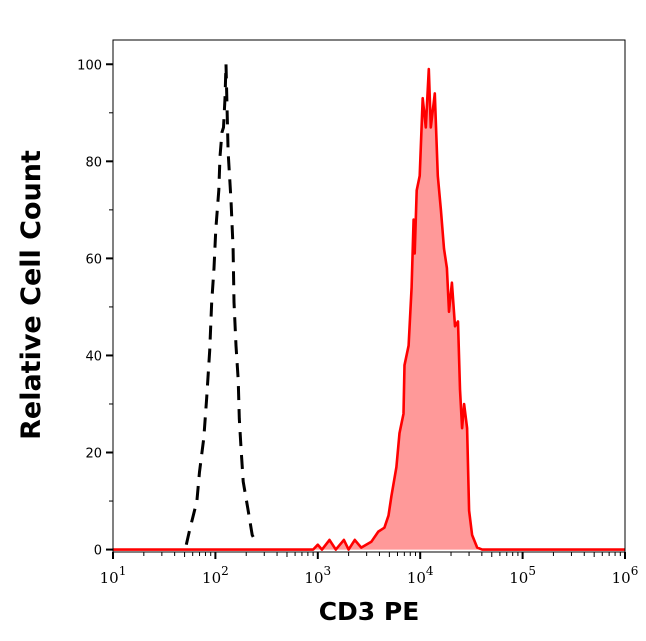 This screenshot has height=641, width=646. I want to click on x-tick-label: 10¹, so click(113, 575).